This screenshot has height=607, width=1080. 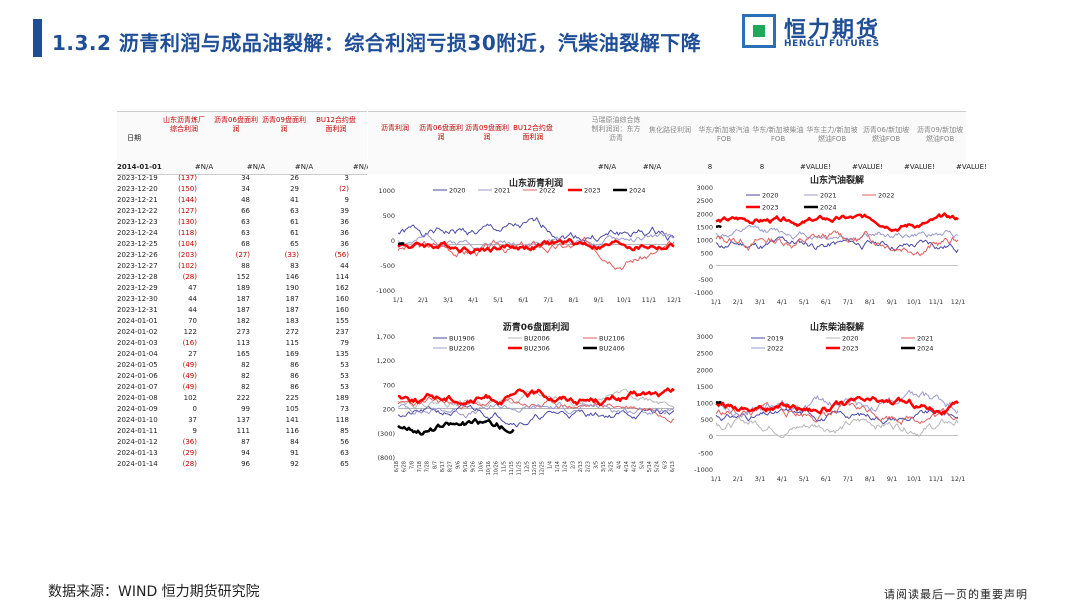 What do you see at coordinates (458, 465) in the screenshot?
I see `x-tick-label: 9/6` at bounding box center [458, 465].